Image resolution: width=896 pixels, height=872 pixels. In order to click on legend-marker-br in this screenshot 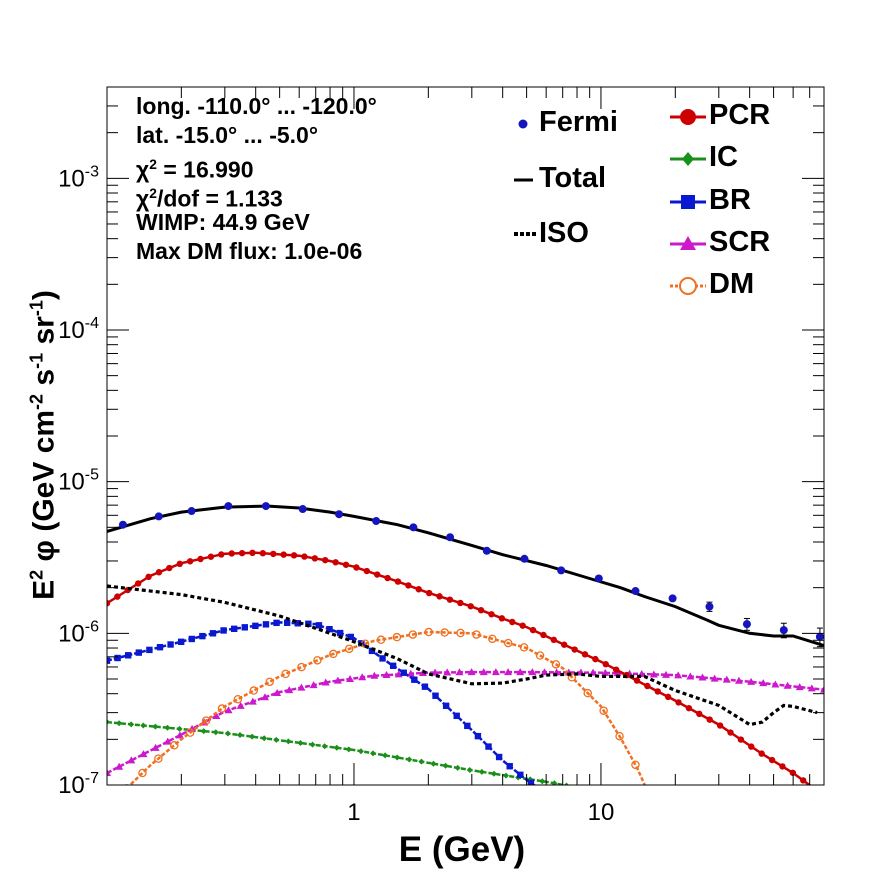, I will do `click(688, 202)`.